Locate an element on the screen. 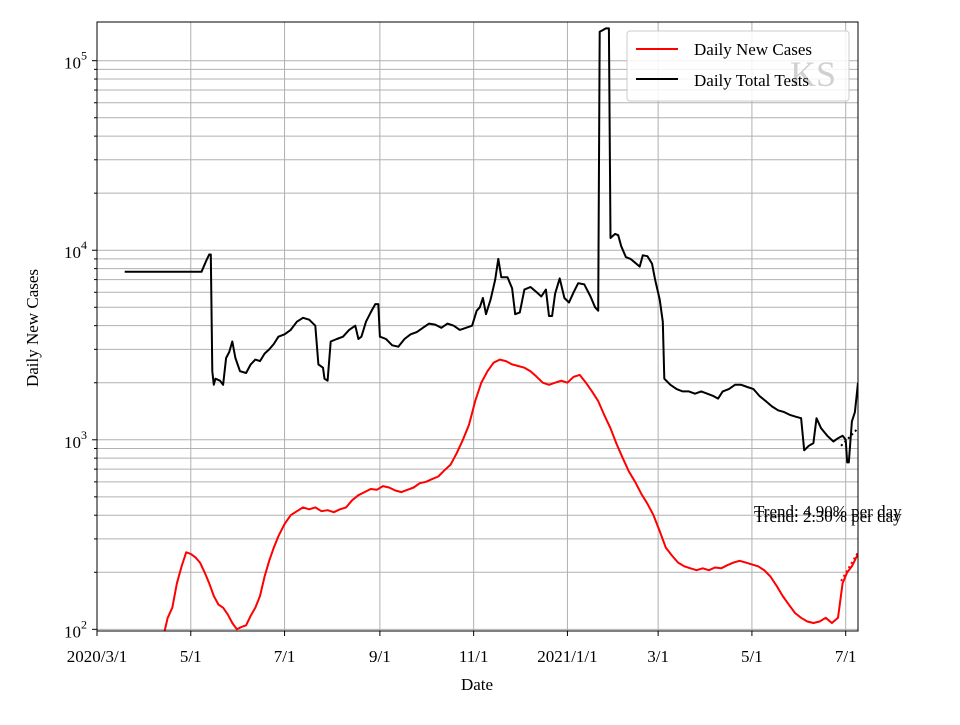 The image size is (960, 725). y-tick-label: 10⁴ is located at coordinates (75, 250).